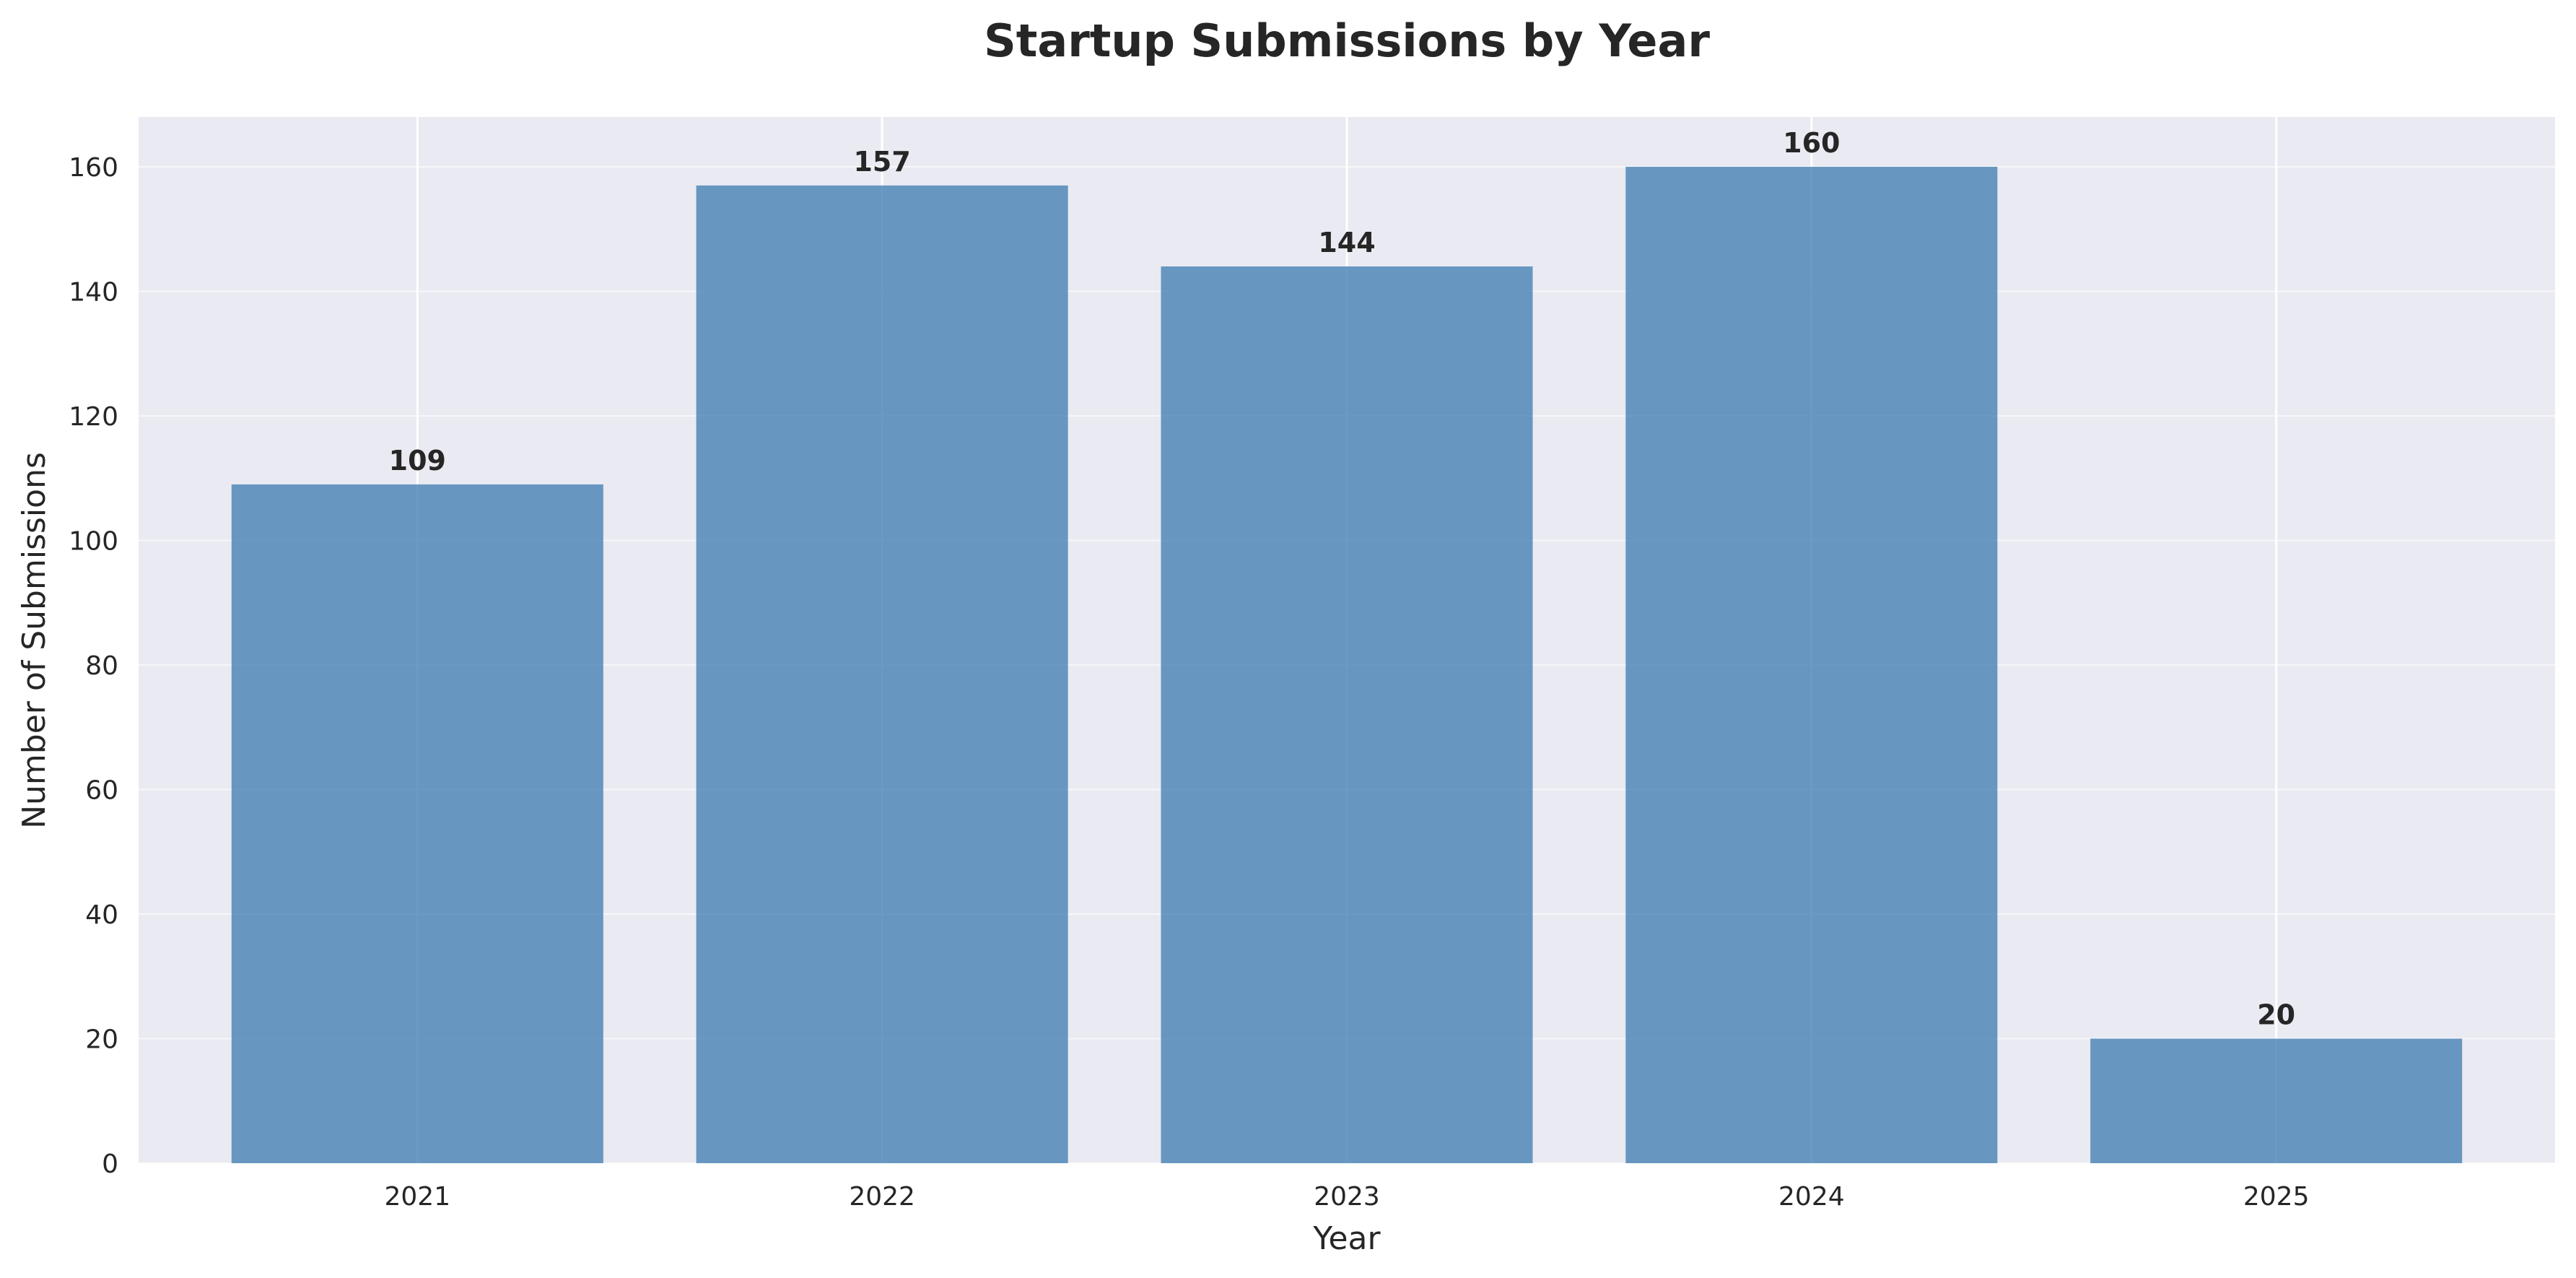  I want to click on x-tick-label: 2021, so click(417, 1197).